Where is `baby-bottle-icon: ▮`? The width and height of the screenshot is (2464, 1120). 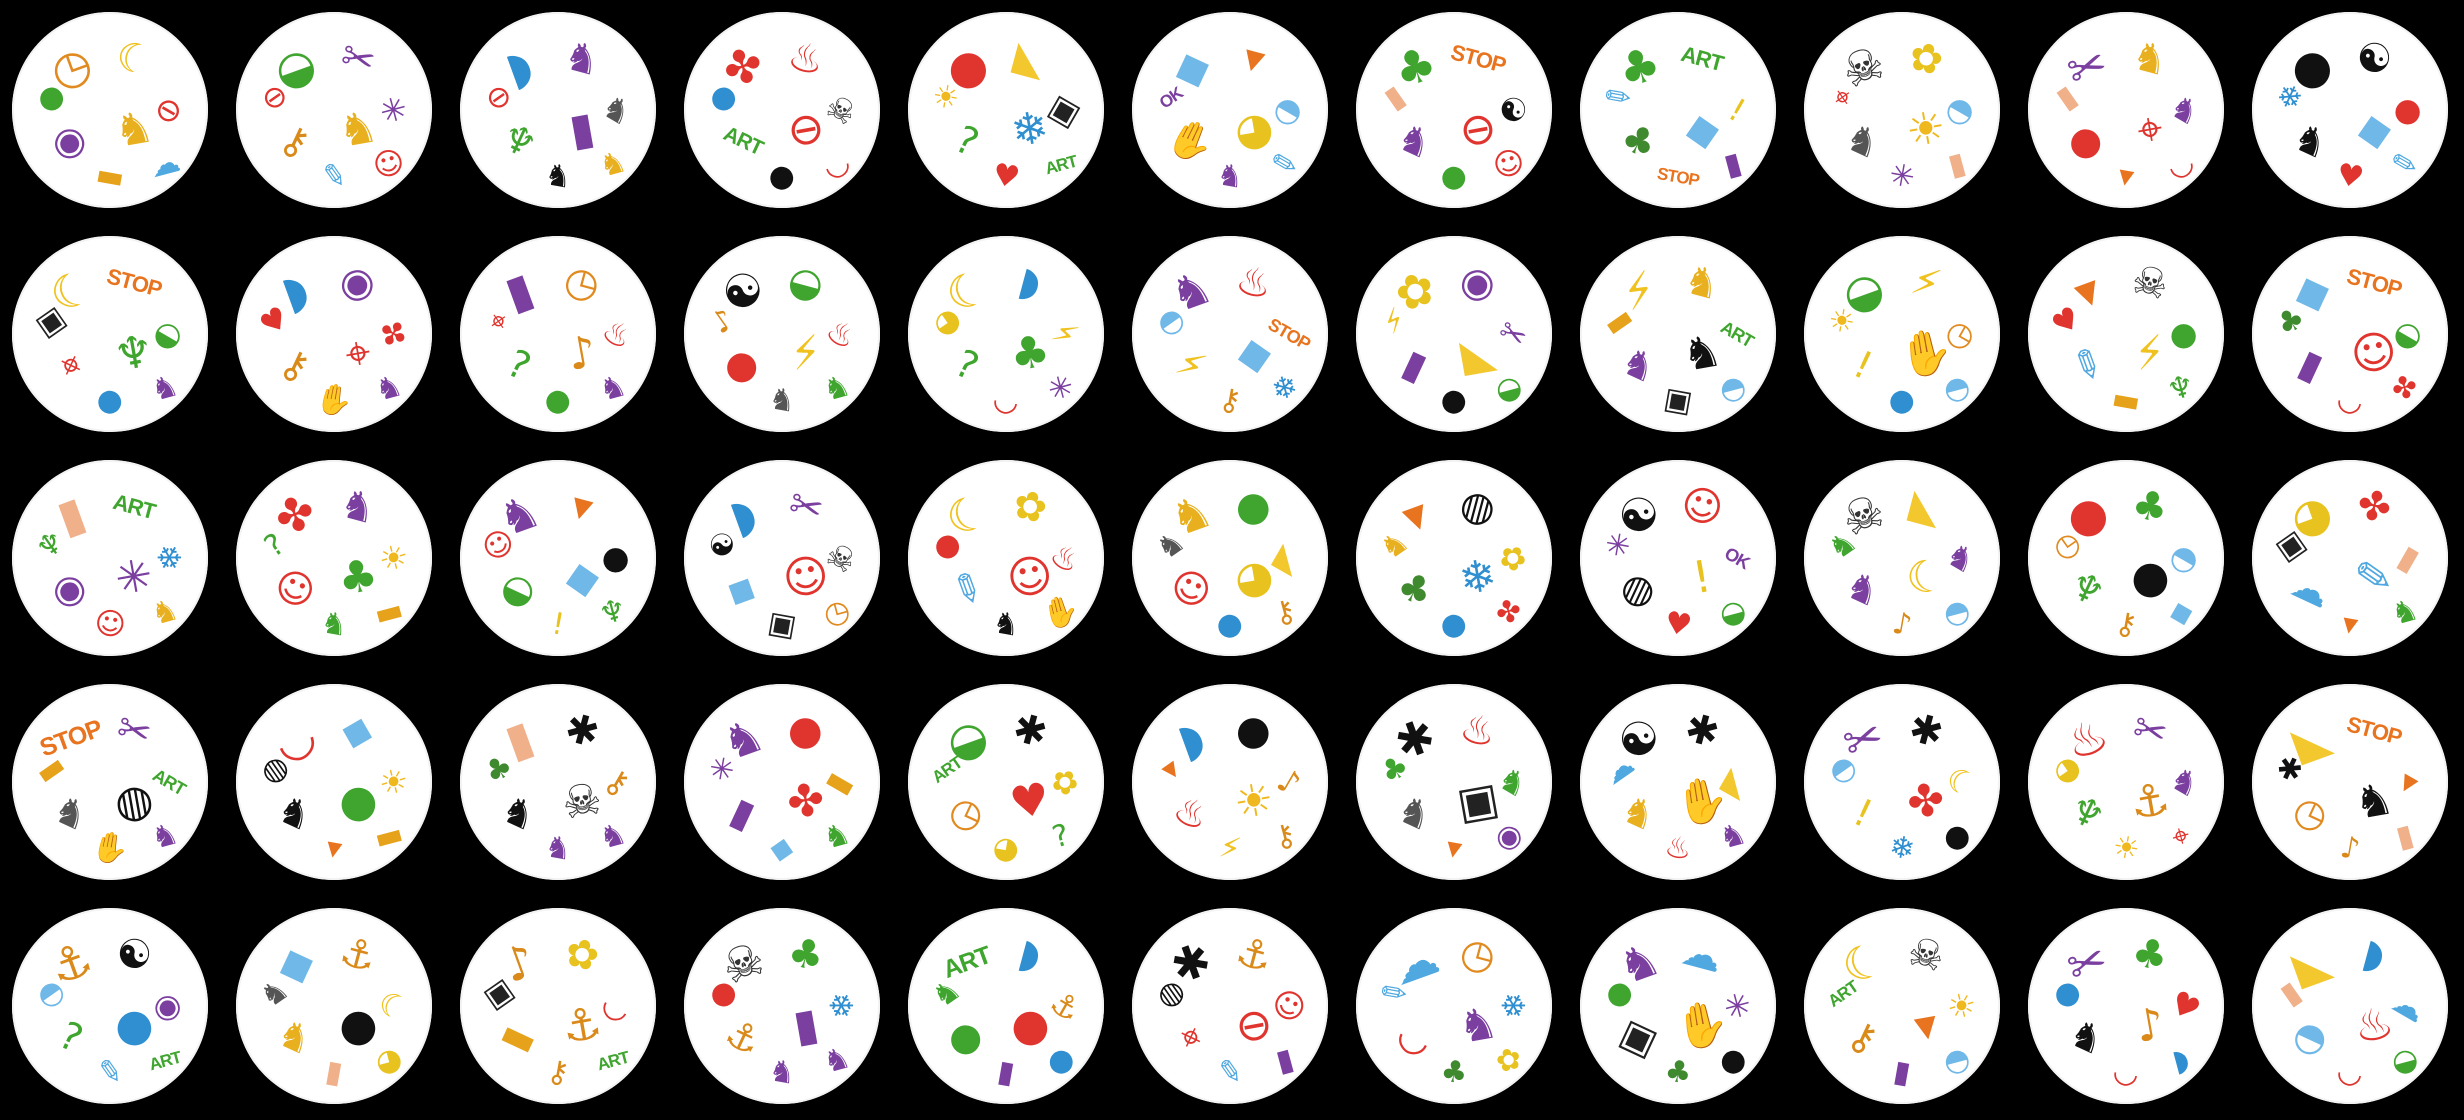
baby-bottle-icon: ▮ is located at coordinates (334, 1072).